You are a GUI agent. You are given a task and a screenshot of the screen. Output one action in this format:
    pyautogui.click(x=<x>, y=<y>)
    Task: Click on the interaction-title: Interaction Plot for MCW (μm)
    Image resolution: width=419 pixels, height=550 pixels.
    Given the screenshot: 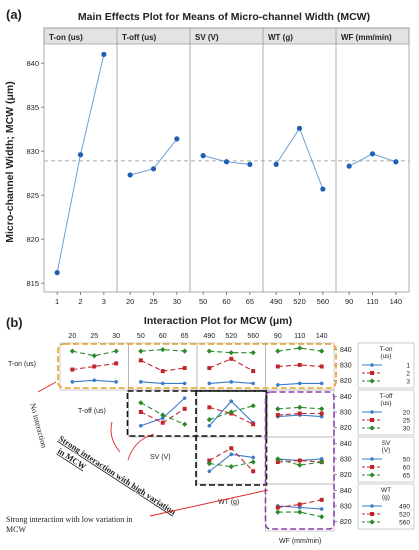 What is the action you would take?
    pyautogui.click(x=218, y=321)
    